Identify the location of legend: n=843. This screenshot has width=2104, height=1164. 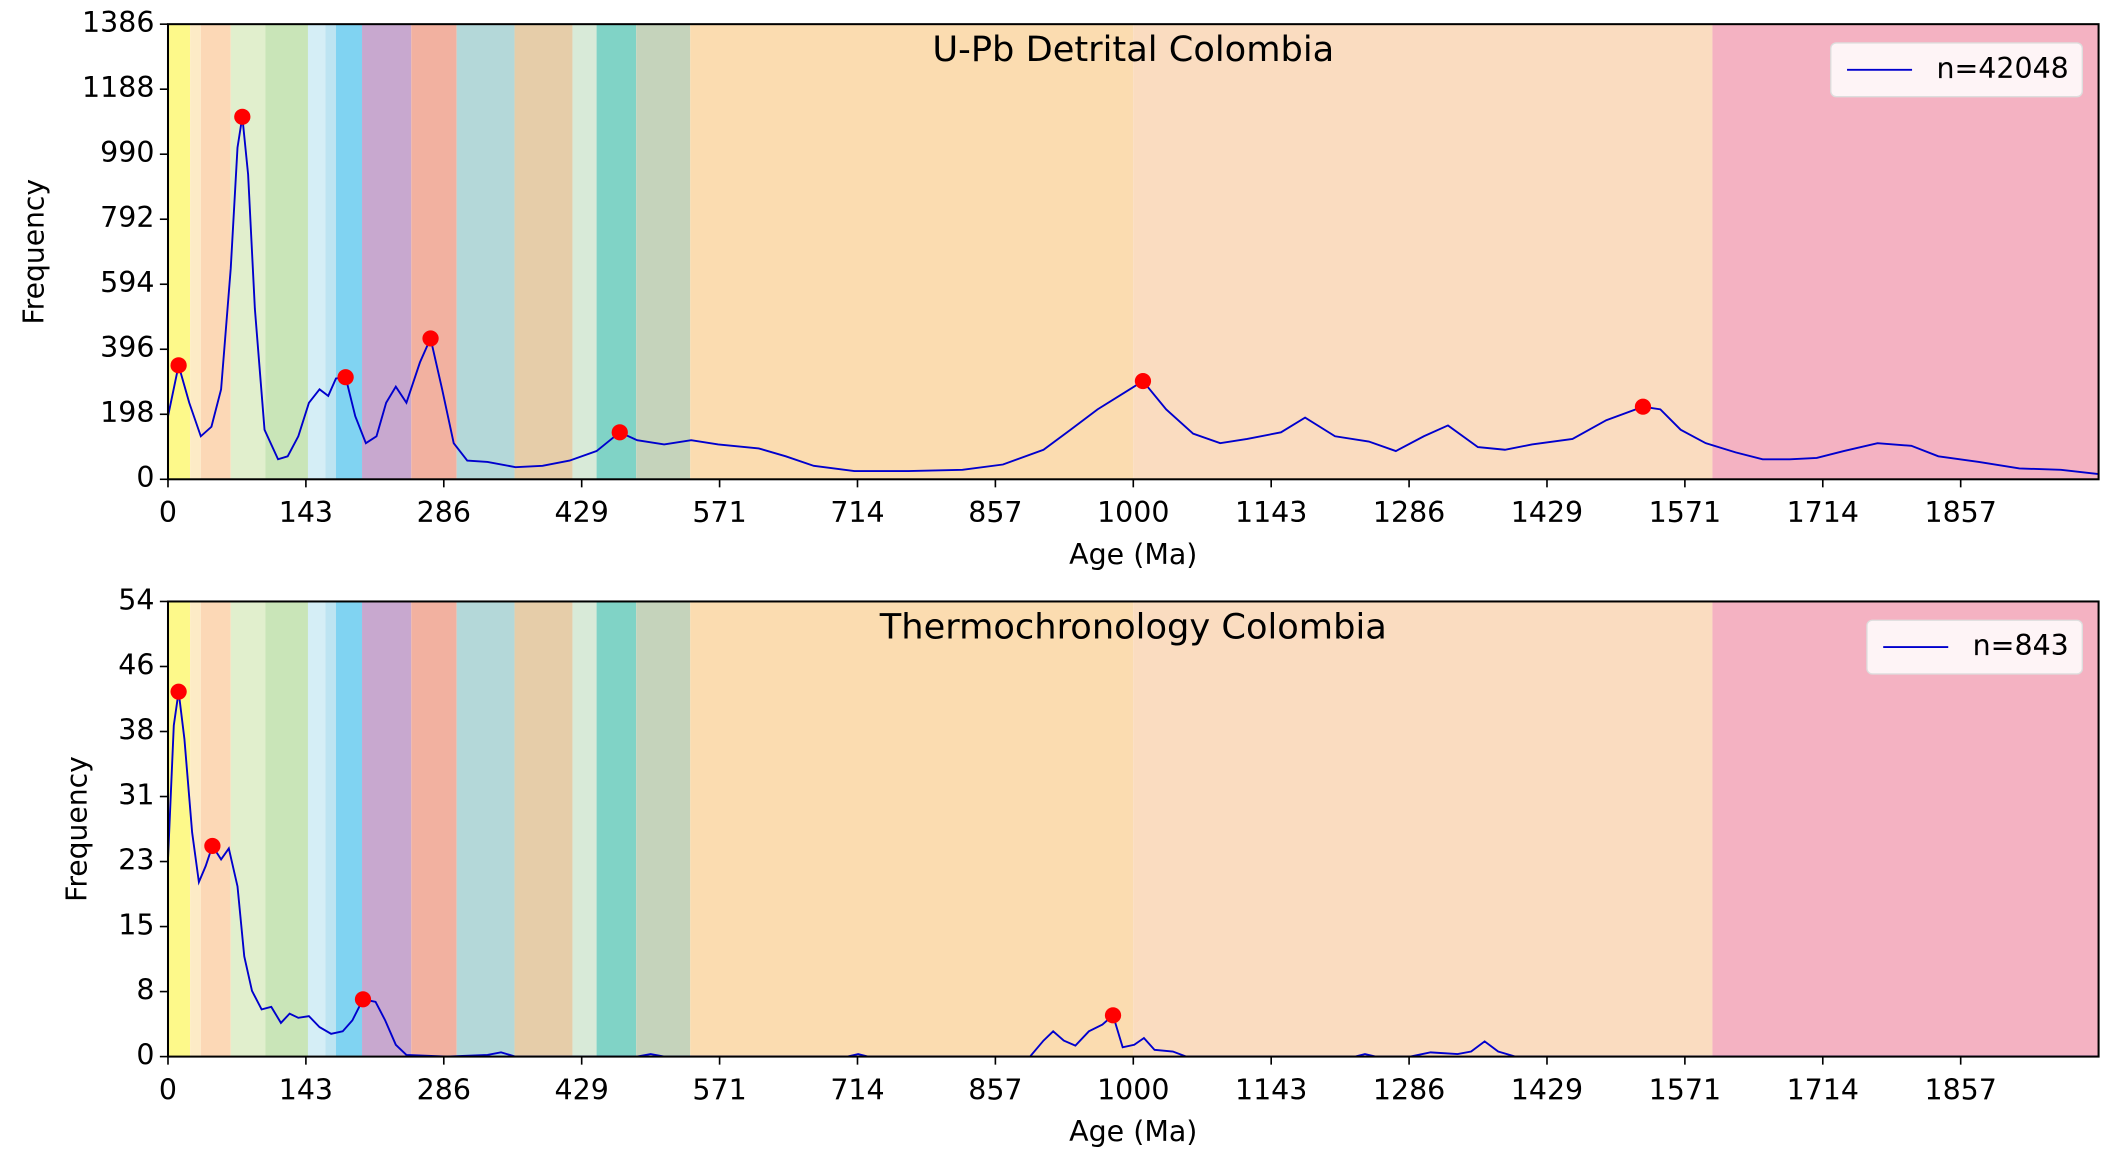
(1975, 647).